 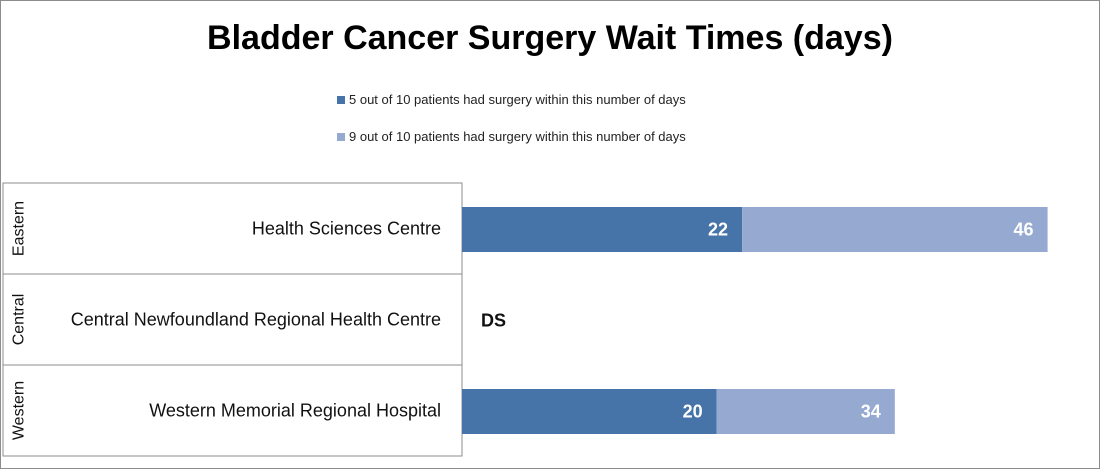 I want to click on chart-title: Bladder Cancer Surgery Wait Times (days), so click(x=550, y=38).